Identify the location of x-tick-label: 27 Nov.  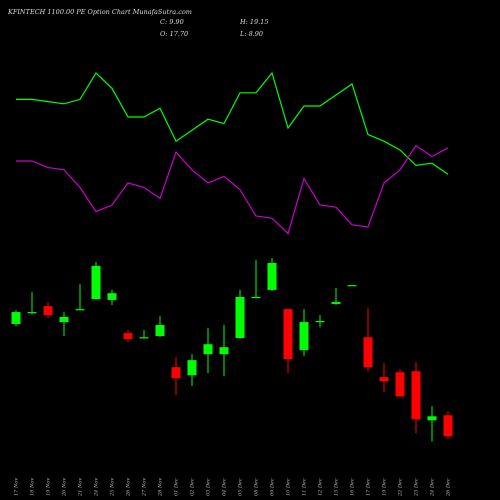
(145, 487).